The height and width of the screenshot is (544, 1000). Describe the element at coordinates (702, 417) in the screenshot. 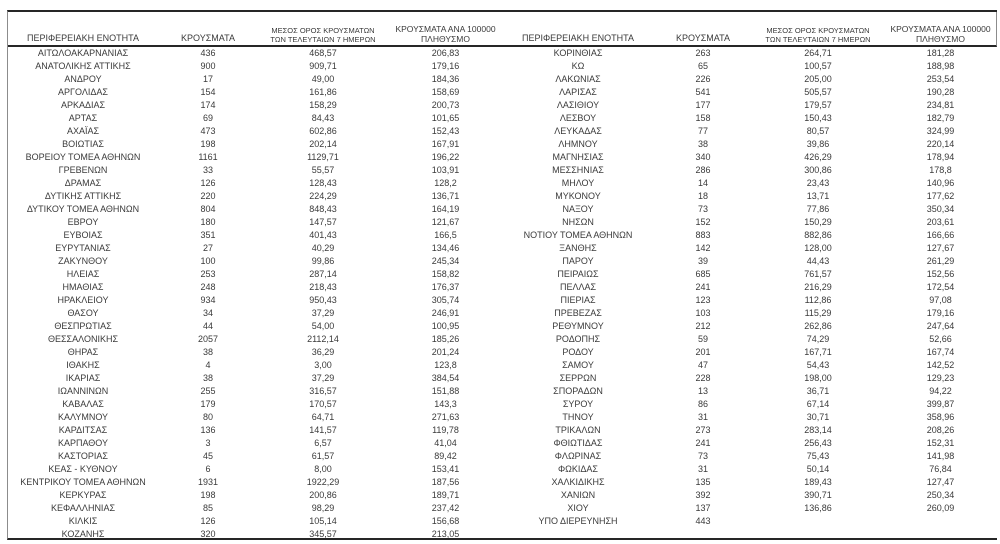

I see `cases-value: 31` at that location.